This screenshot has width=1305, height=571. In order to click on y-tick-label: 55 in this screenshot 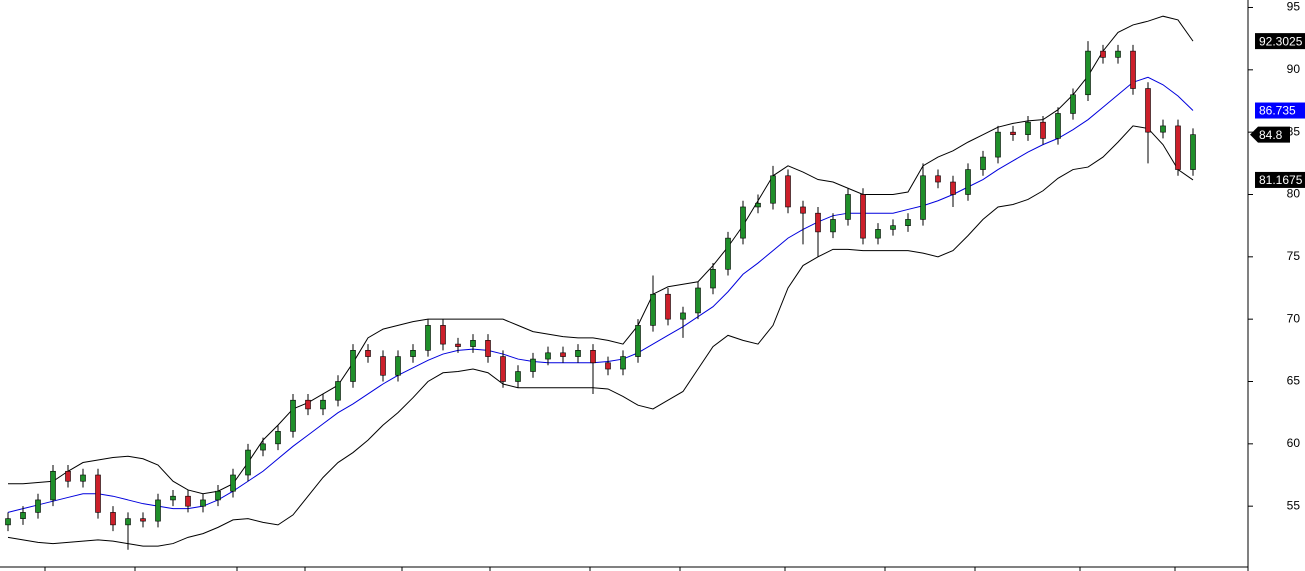, I will do `click(1294, 505)`.